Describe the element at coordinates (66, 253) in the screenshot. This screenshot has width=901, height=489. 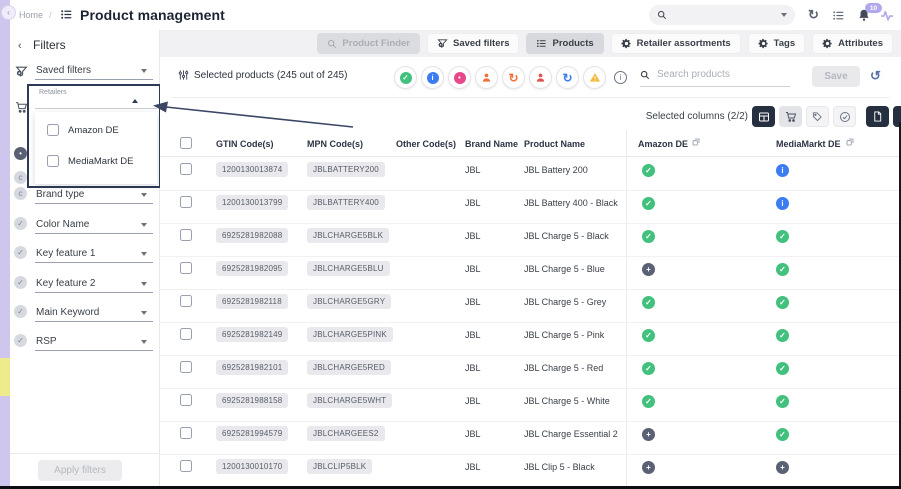
I see `filter-select-key-feature-1: Key feature 1` at that location.